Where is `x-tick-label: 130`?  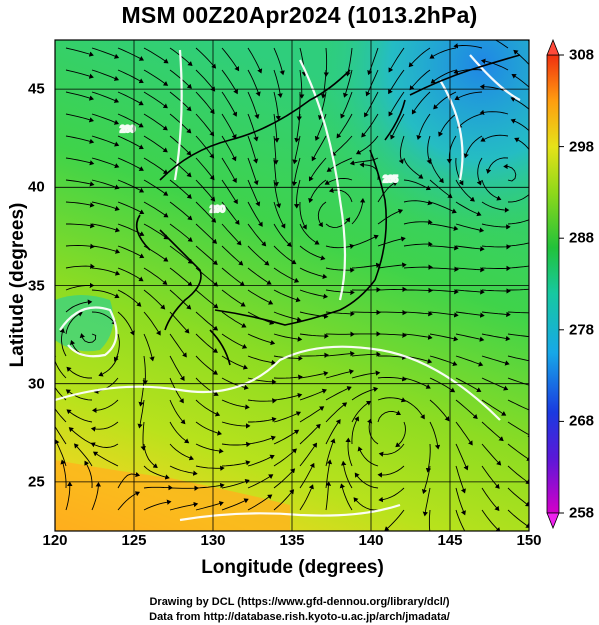 x-tick-label: 130 is located at coordinates (213, 540).